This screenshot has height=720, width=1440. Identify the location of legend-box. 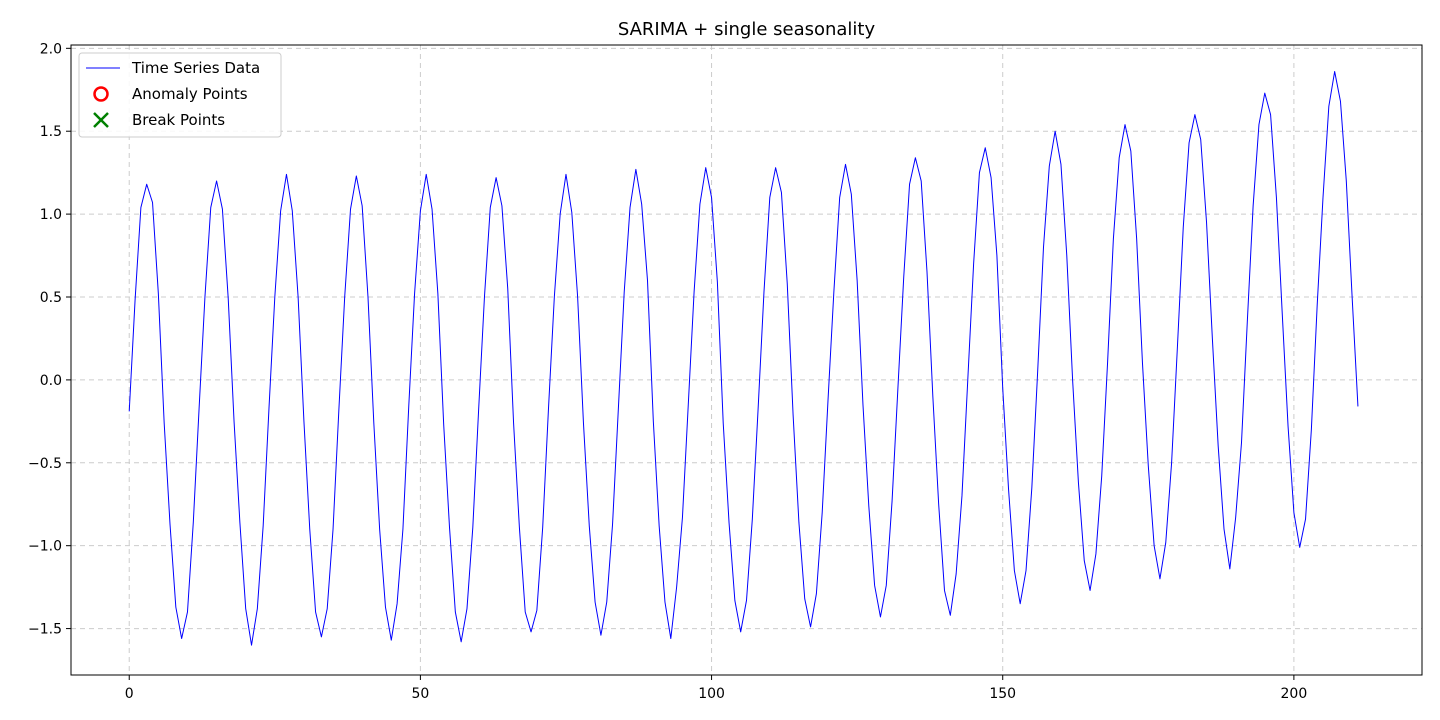
(180, 95).